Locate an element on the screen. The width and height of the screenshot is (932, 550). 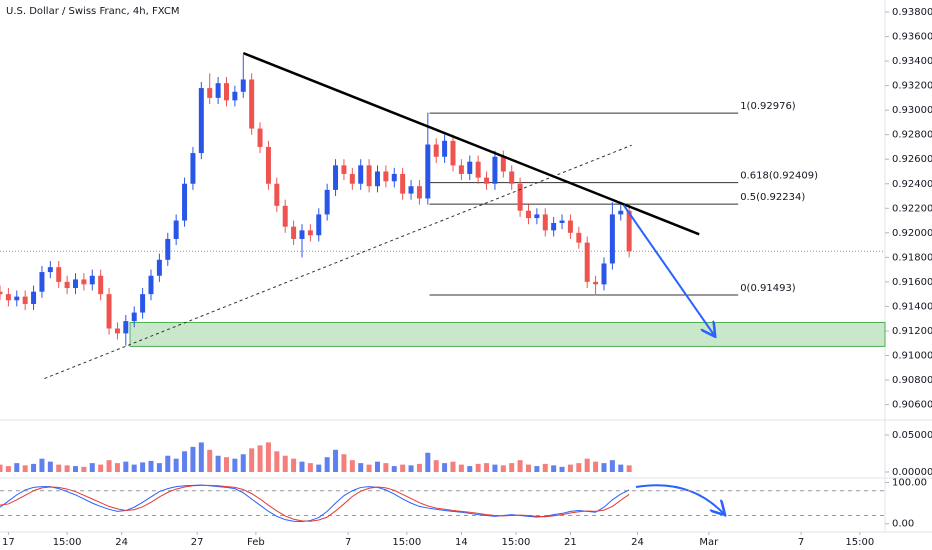
y-tick-label: 0.93800 is located at coordinates (912, 12).